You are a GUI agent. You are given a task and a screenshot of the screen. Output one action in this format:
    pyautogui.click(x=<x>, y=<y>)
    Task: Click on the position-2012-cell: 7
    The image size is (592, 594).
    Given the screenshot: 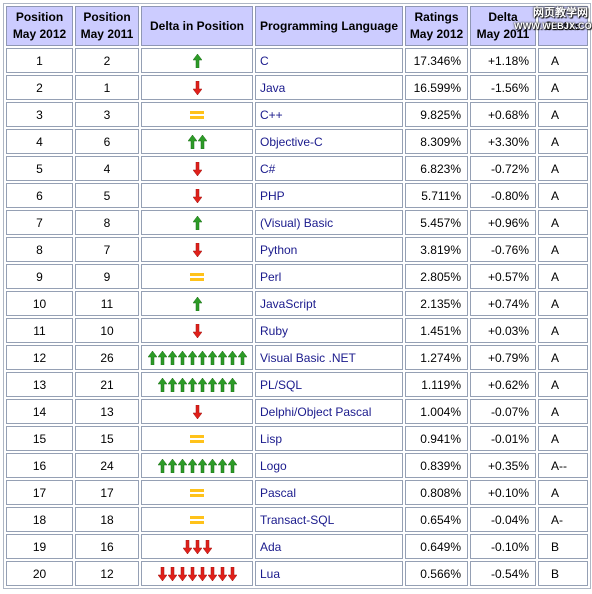 What is the action you would take?
    pyautogui.click(x=39, y=222)
    